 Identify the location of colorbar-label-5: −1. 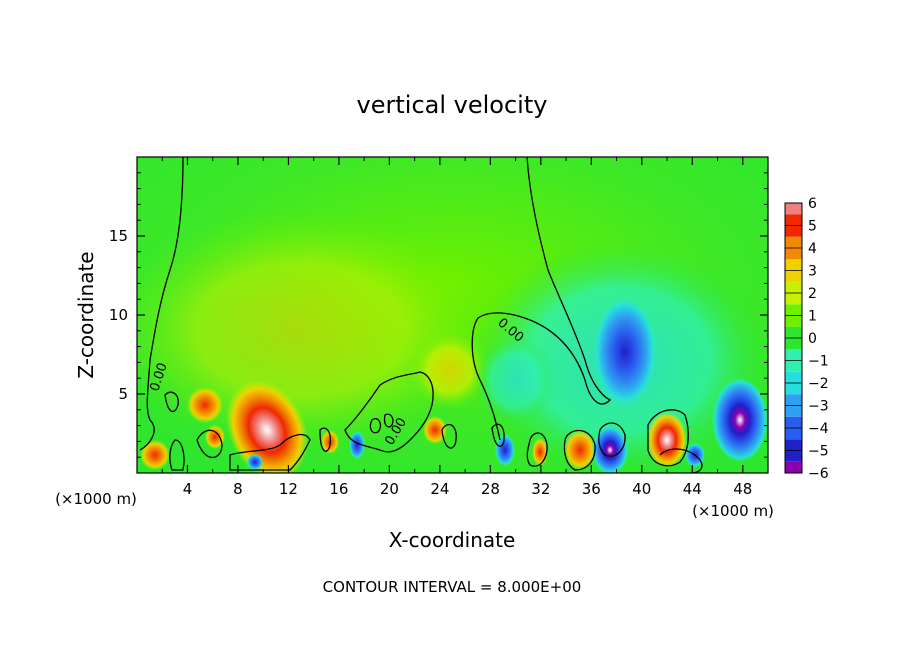
(818, 362).